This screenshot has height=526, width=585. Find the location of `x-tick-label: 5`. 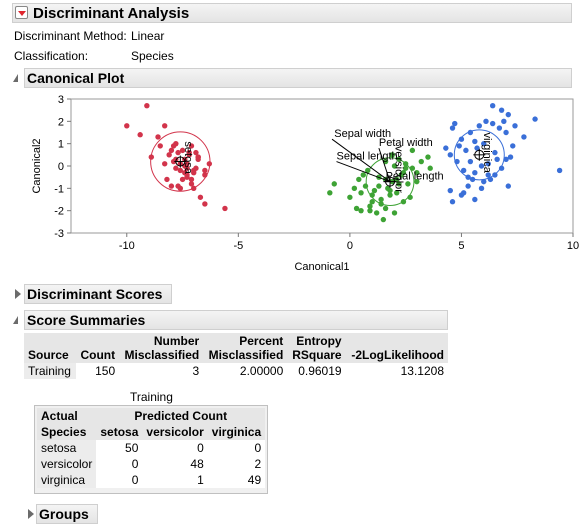

x-tick-label: 5 is located at coordinates (461, 246).